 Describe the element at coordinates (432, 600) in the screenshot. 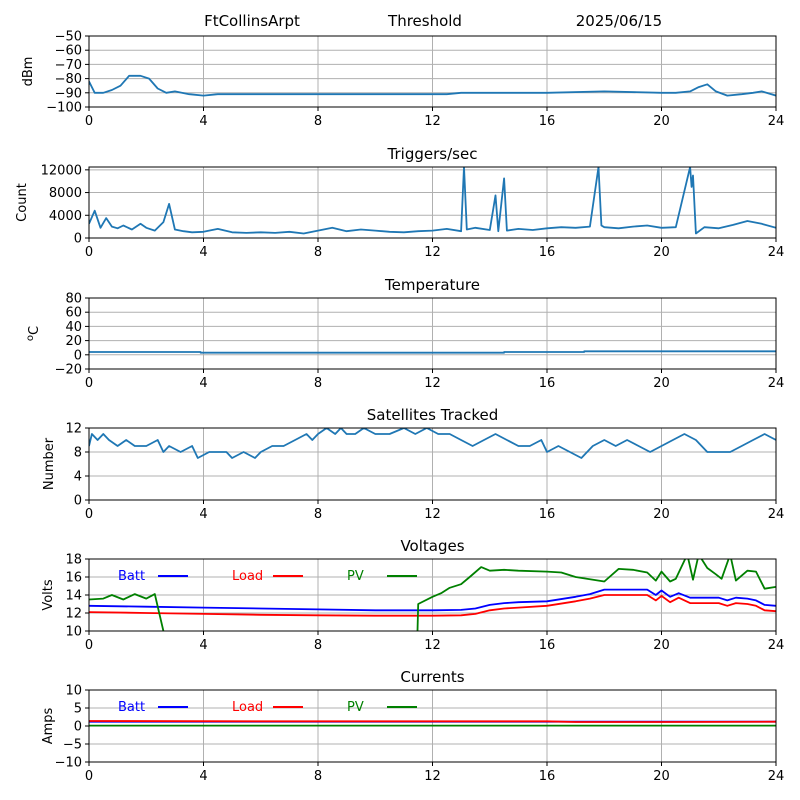

I see `series-line-batt` at that location.